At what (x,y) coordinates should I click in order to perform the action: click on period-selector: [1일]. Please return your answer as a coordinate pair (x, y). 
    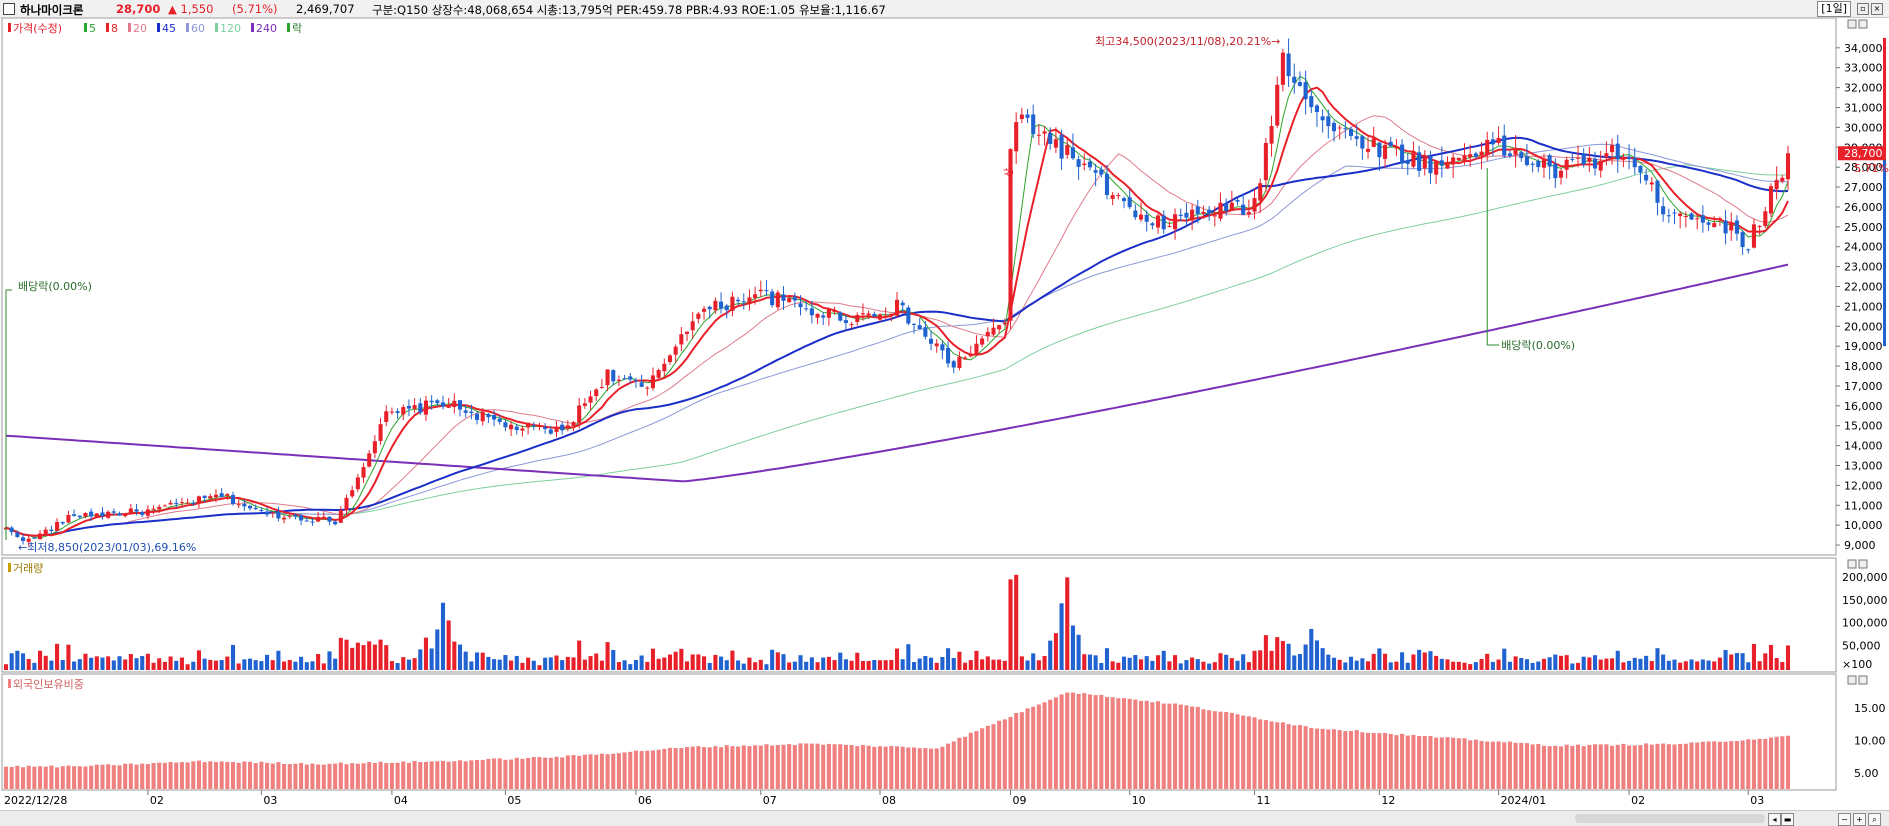
    Looking at the image, I should click on (1834, 9).